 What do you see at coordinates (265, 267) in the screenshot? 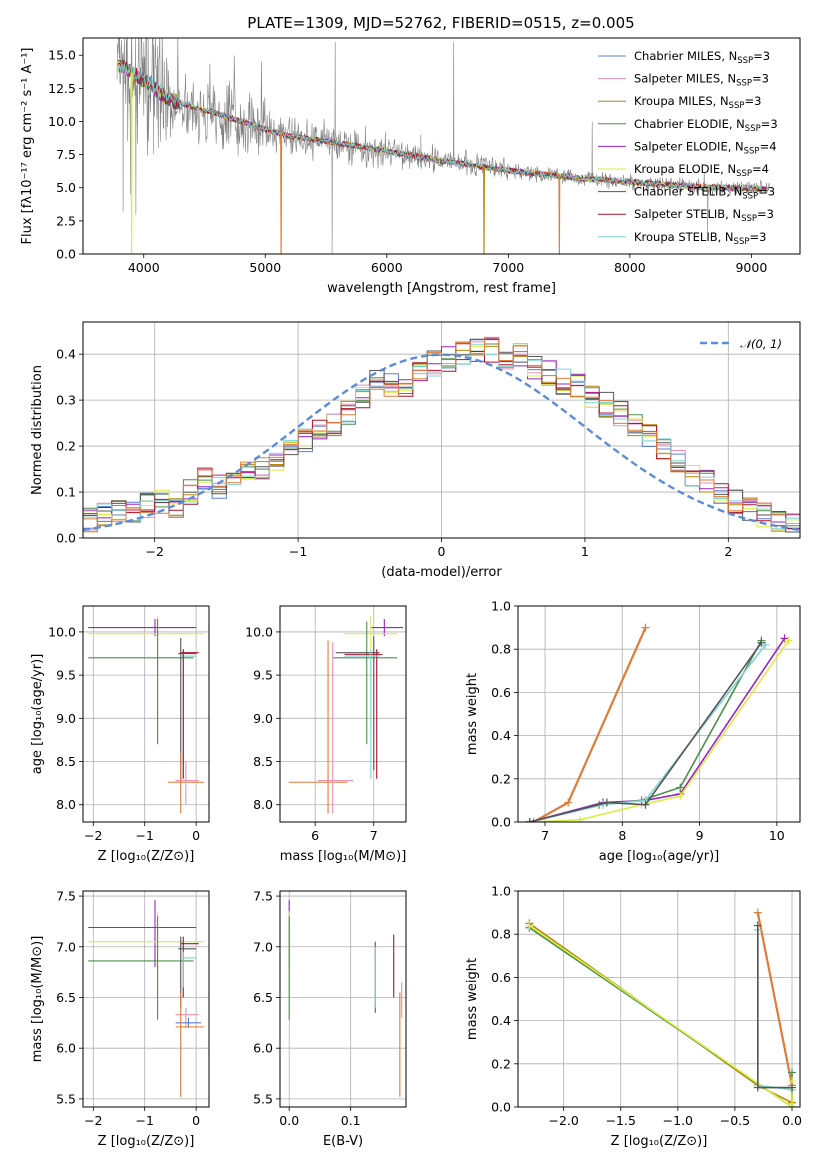
I see `x-tick-label: 5000` at bounding box center [265, 267].